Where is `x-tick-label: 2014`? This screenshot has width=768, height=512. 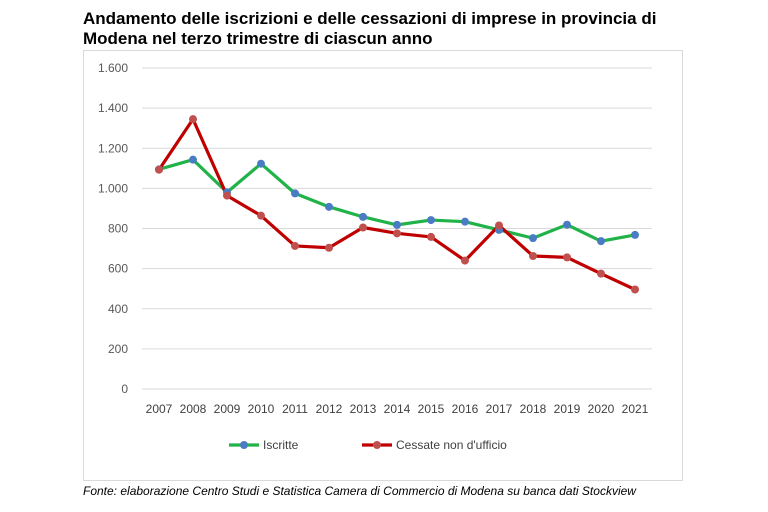 x-tick-label: 2014 is located at coordinates (397, 409).